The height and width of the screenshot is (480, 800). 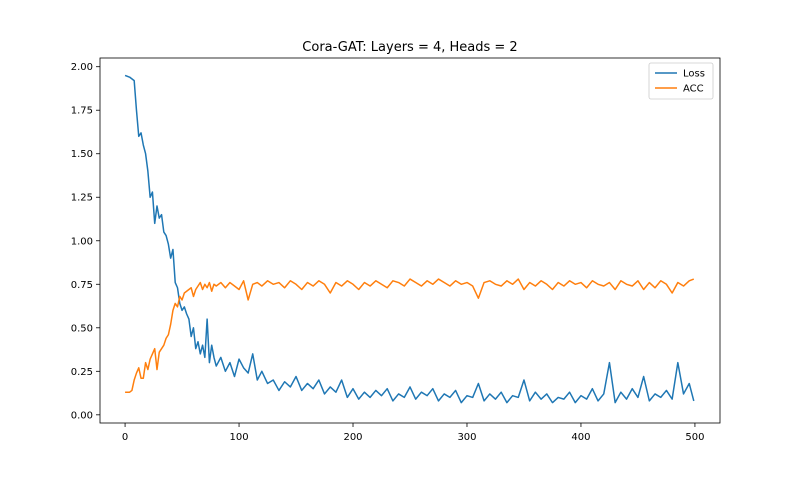 I want to click on x-tick-label: 300, so click(x=466, y=437).